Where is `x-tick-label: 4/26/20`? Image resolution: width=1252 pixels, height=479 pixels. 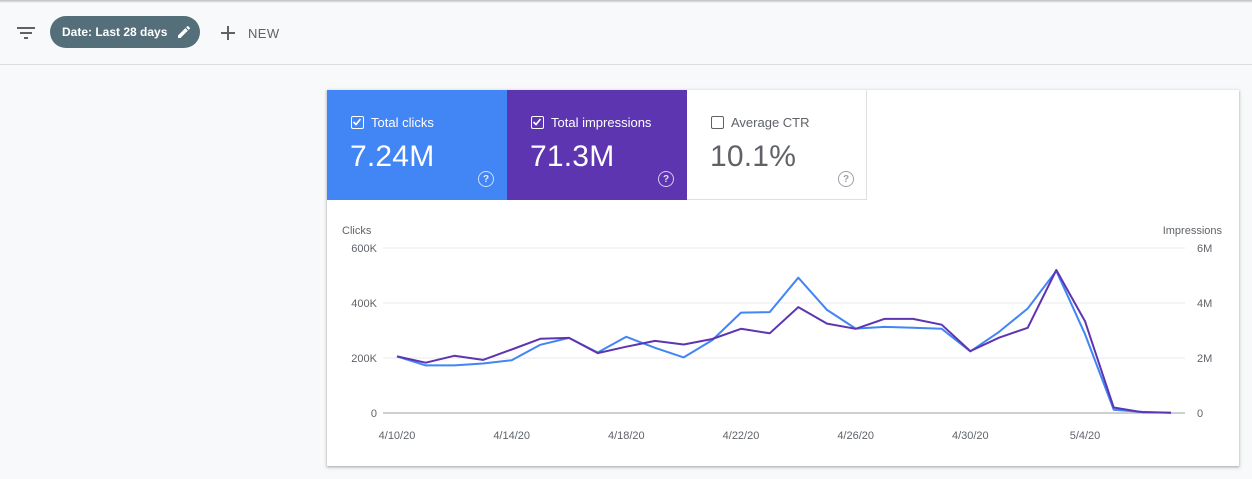 x-tick-label: 4/26/20 is located at coordinates (855, 436).